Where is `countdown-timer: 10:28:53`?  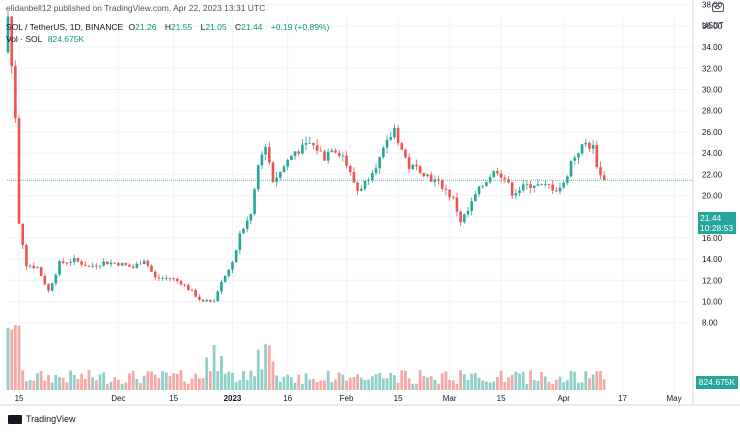
countdown-timer: 10:28:53 is located at coordinates (717, 228).